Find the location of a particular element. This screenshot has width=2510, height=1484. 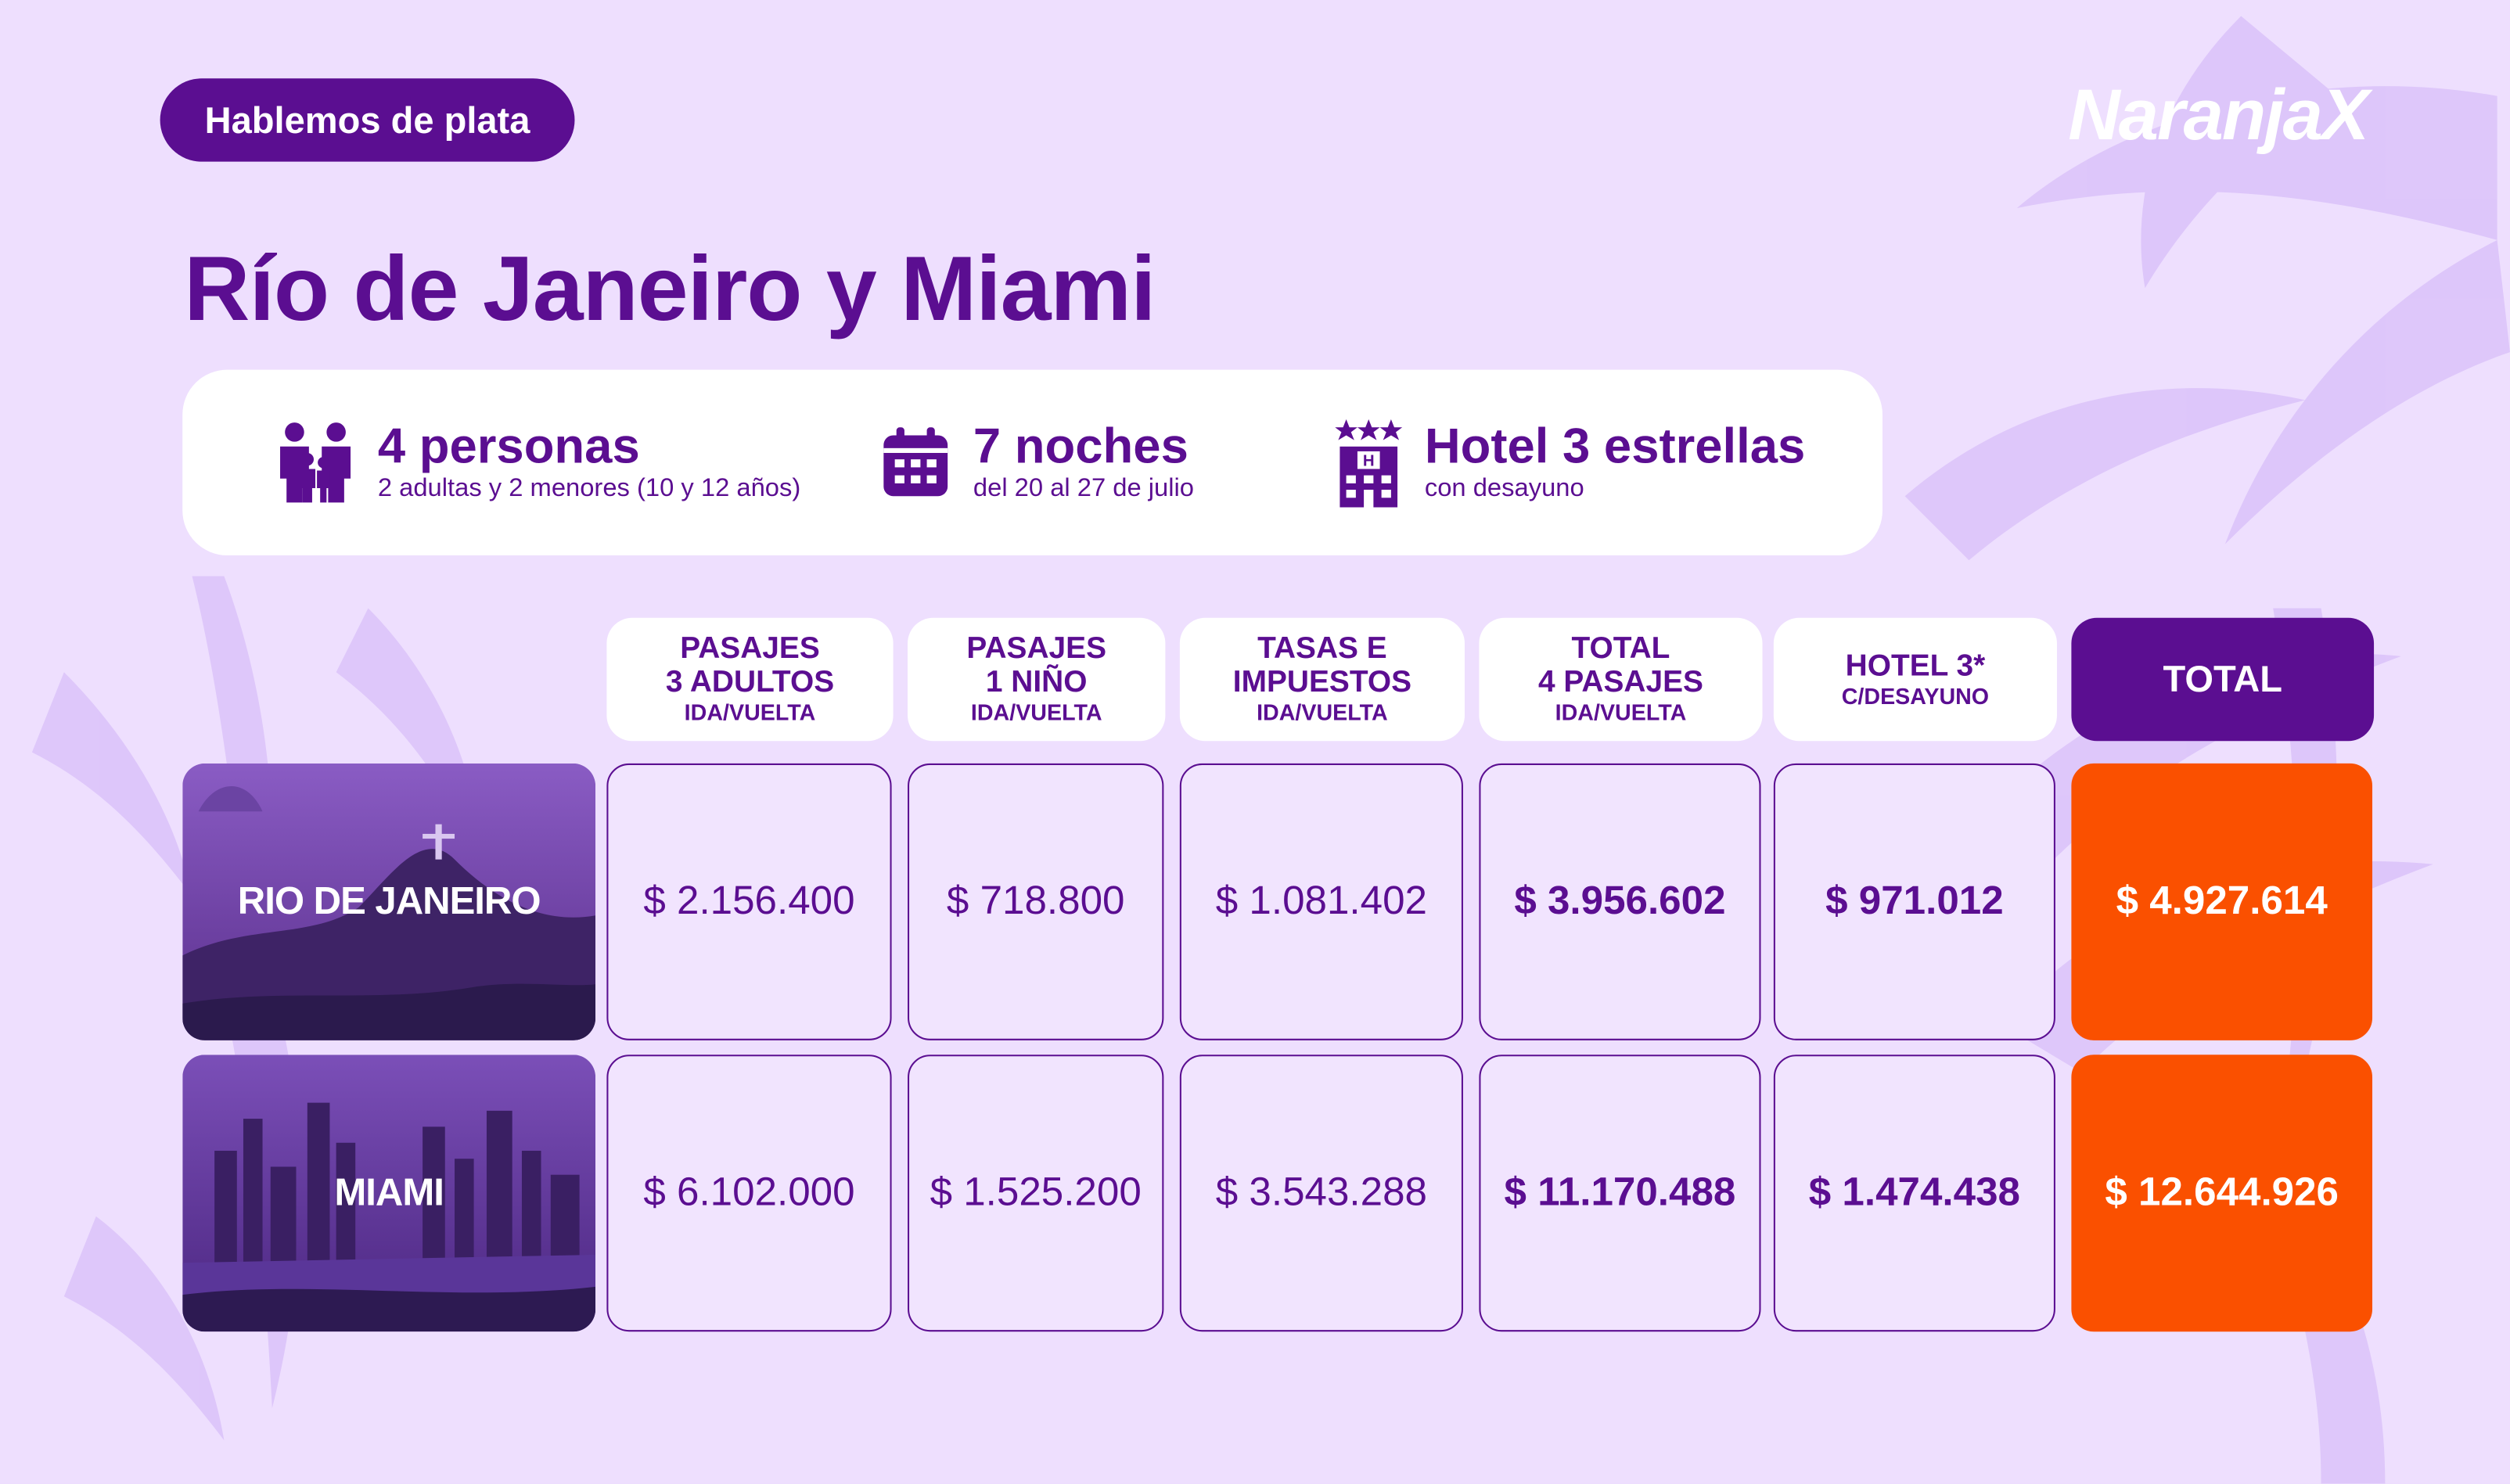

brand-logo: NaranjaX is located at coordinates (2218, 115).